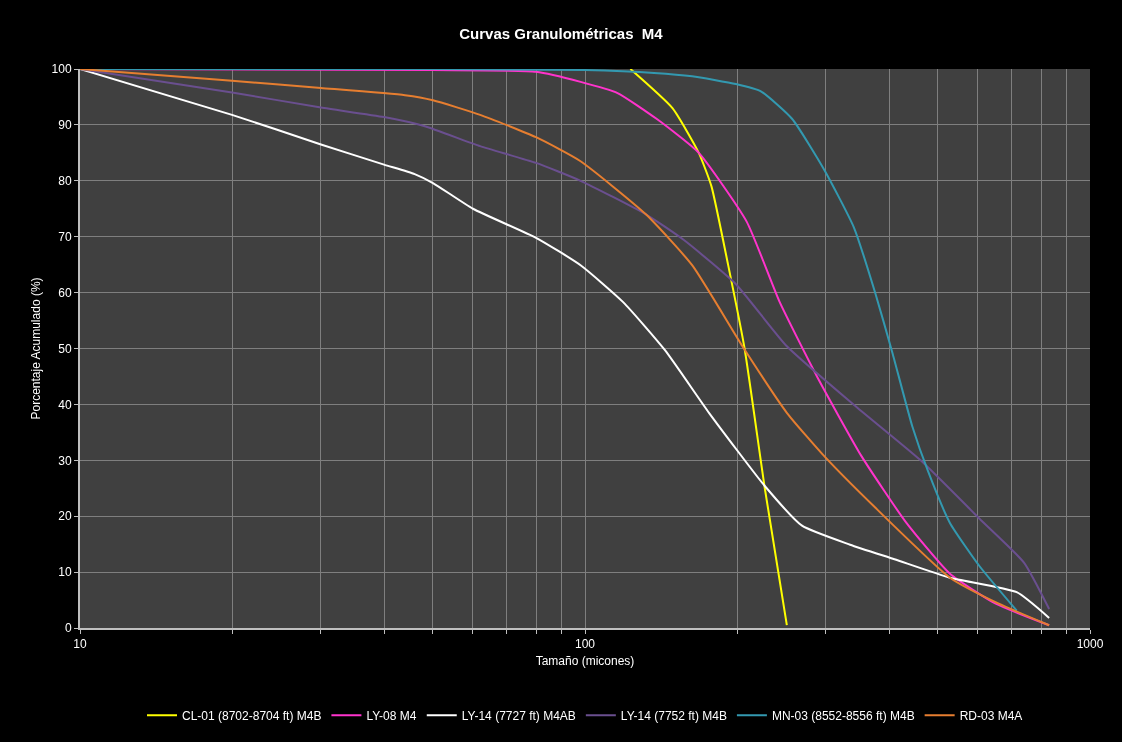 The width and height of the screenshot is (1122, 742). What do you see at coordinates (673, 715) in the screenshot?
I see `legend-label: LY-14 (7752 ft) M4B` at bounding box center [673, 715].